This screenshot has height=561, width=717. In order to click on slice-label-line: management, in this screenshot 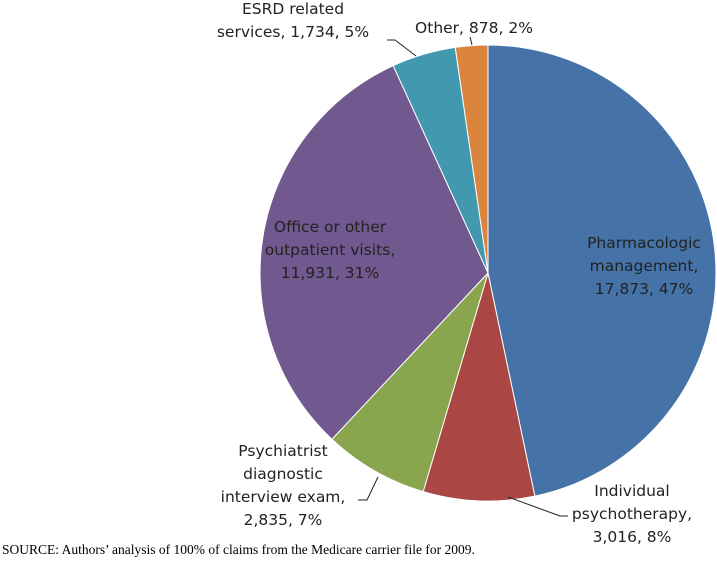, I will do `click(644, 266)`.